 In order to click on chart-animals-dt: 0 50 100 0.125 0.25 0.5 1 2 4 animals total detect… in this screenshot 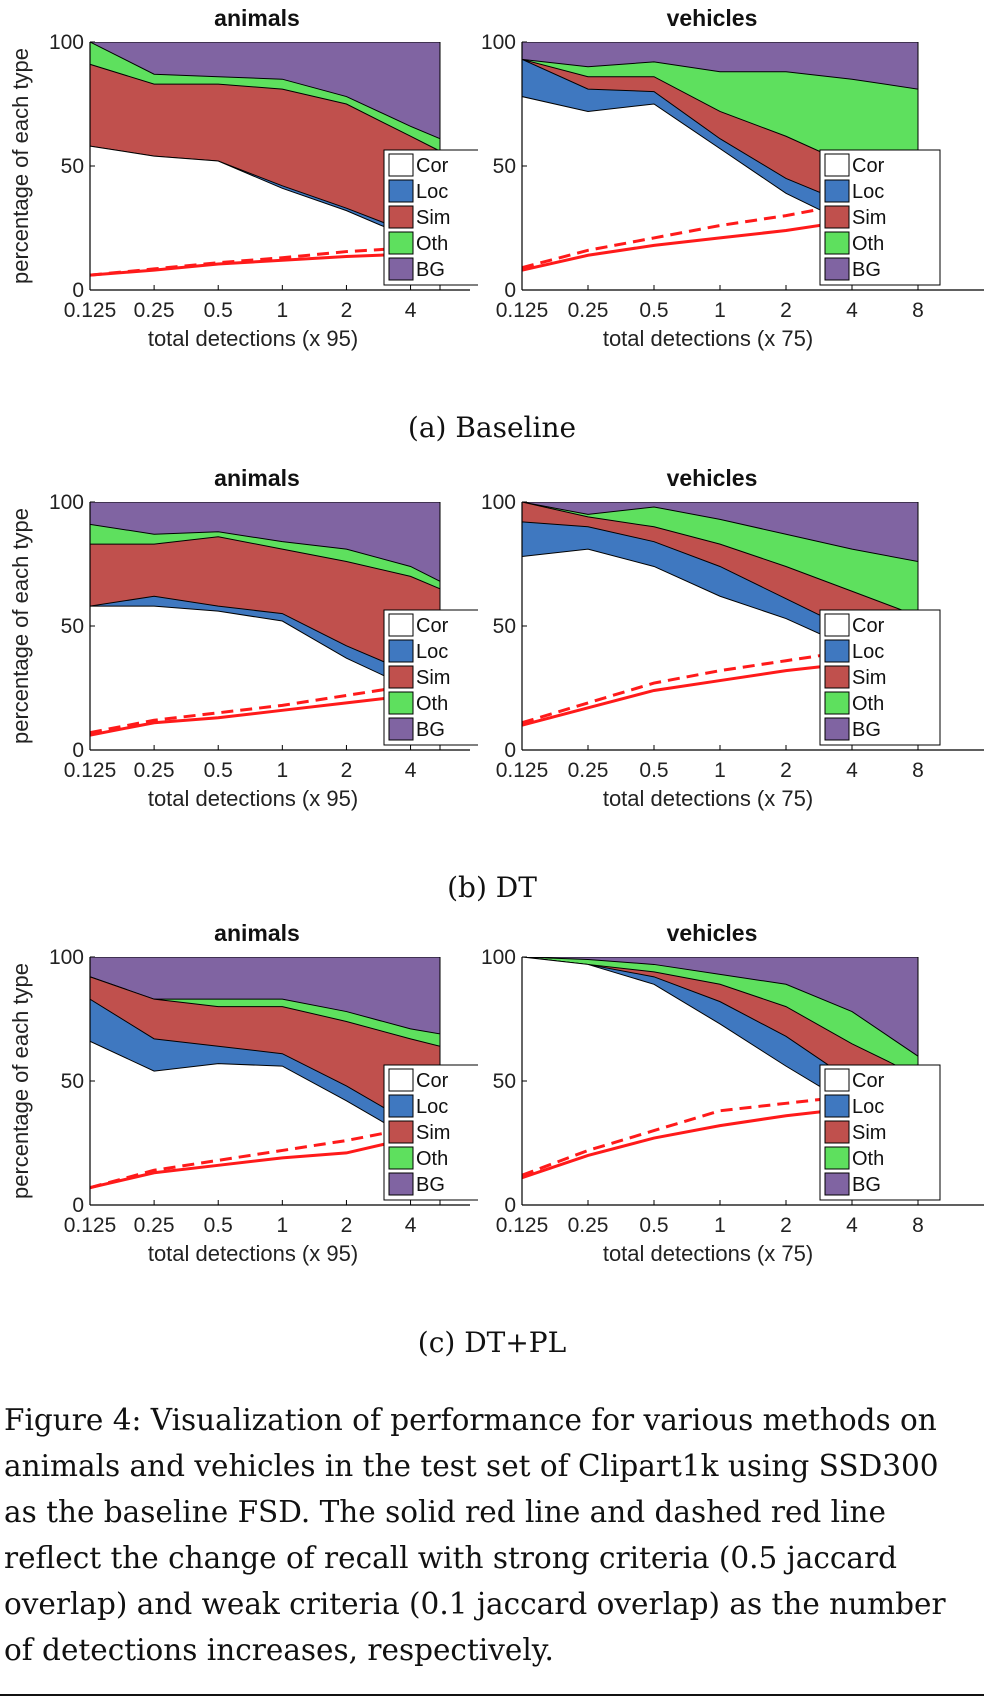, I will do `click(243, 638)`.